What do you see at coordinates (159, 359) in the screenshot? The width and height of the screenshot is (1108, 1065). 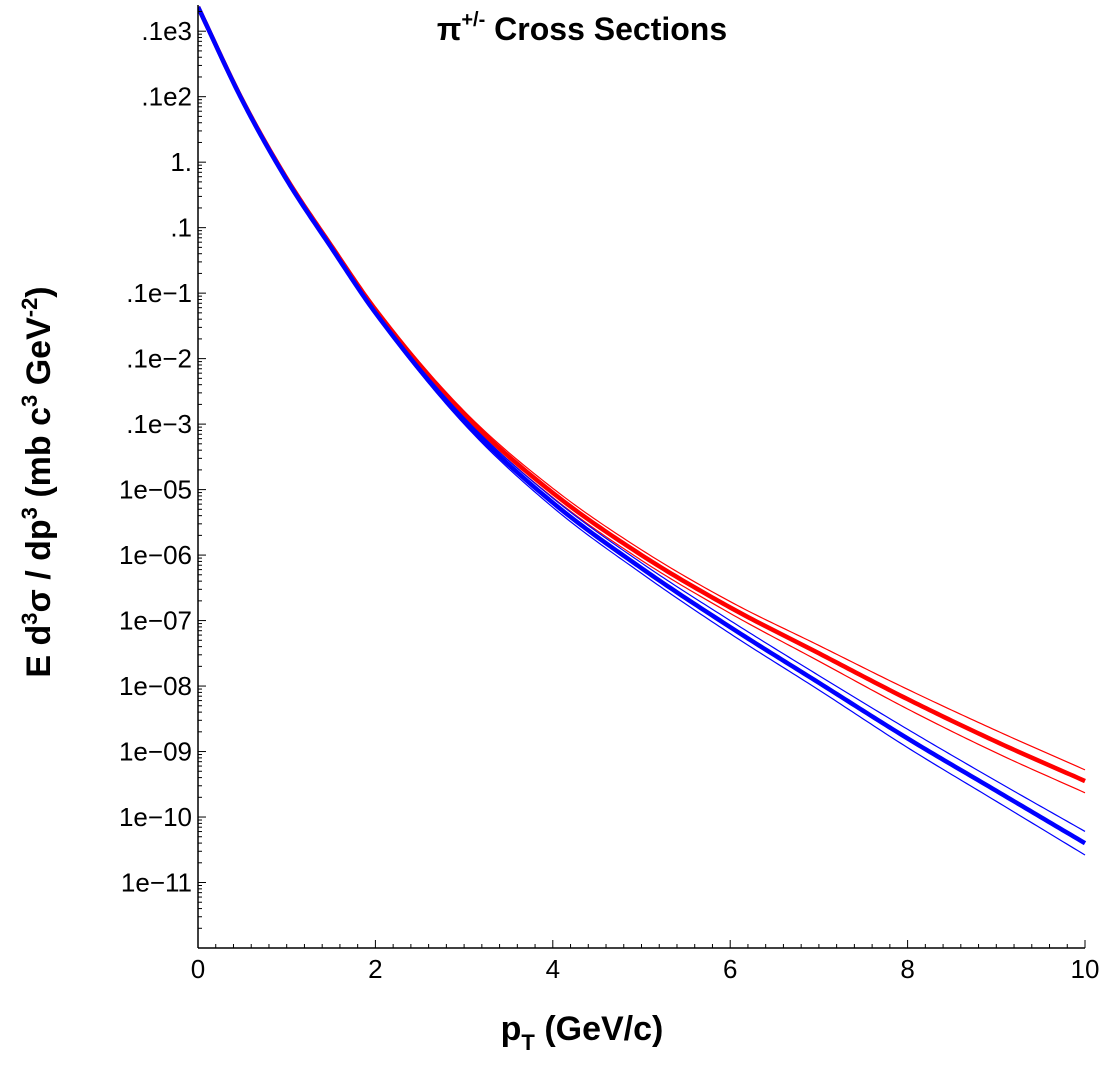 I see `y-tick-label: .1e−2` at bounding box center [159, 359].